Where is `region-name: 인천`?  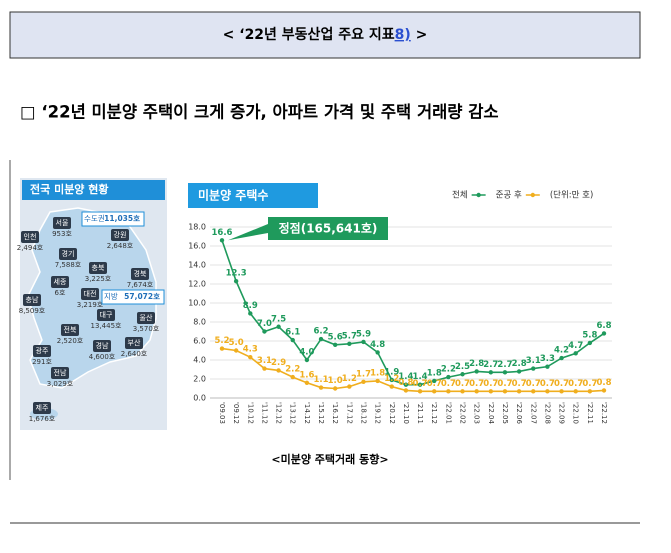 region-name: 인천 is located at coordinates (30, 236).